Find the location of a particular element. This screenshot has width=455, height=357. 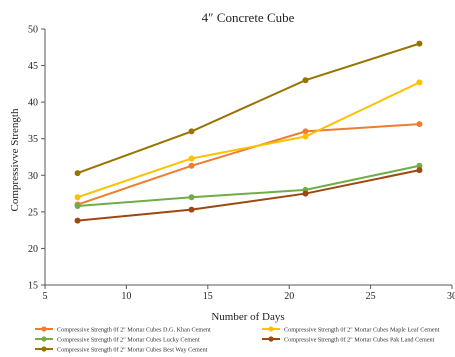

y-tick-label: 45 is located at coordinates (33, 66).